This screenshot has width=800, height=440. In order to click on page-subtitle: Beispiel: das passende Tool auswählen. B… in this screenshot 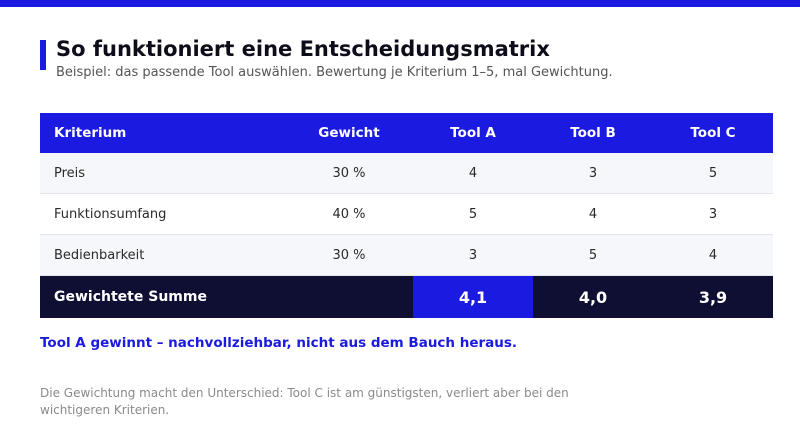, I will do `click(334, 72)`.